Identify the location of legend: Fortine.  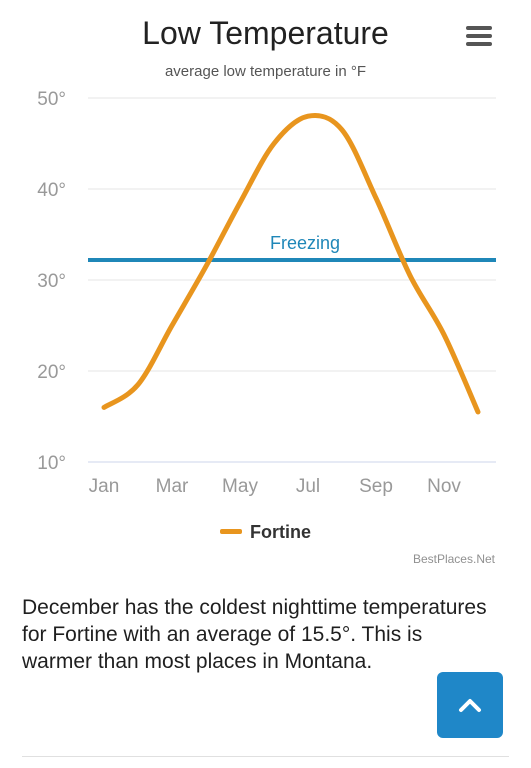
(265, 532).